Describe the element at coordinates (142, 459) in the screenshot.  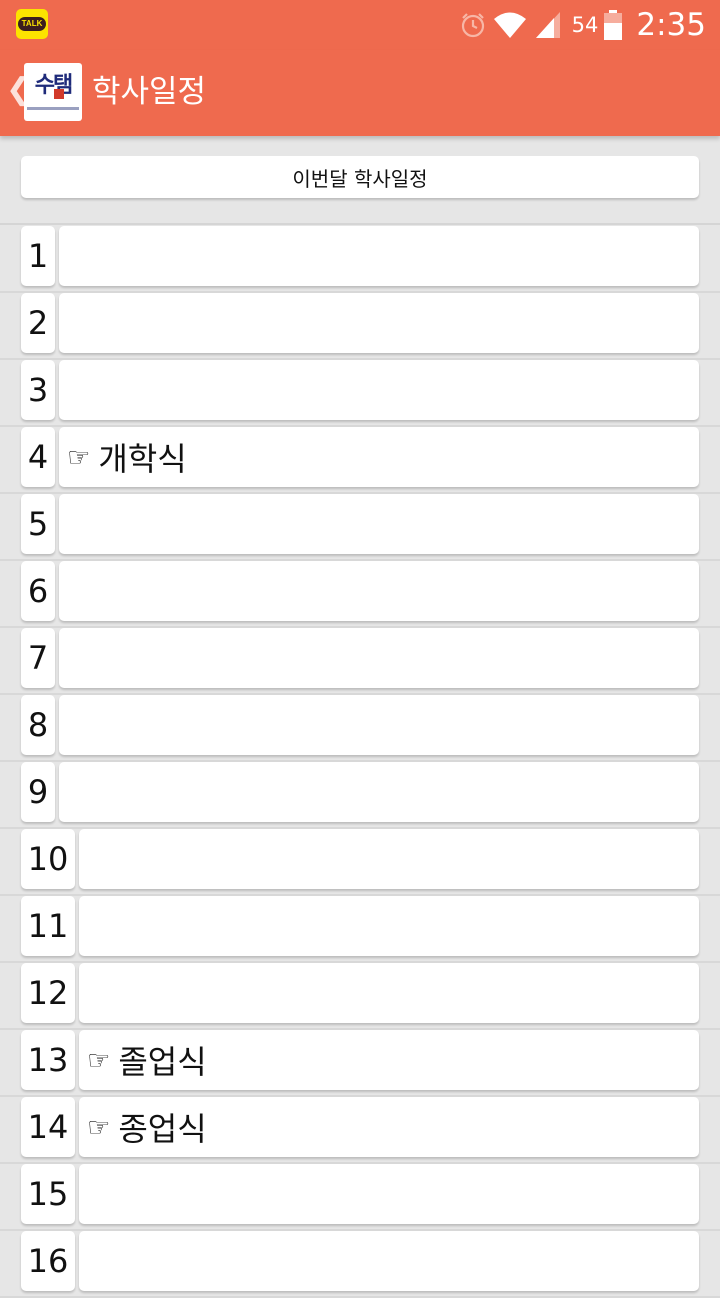
I see `event-label: 개학식` at that location.